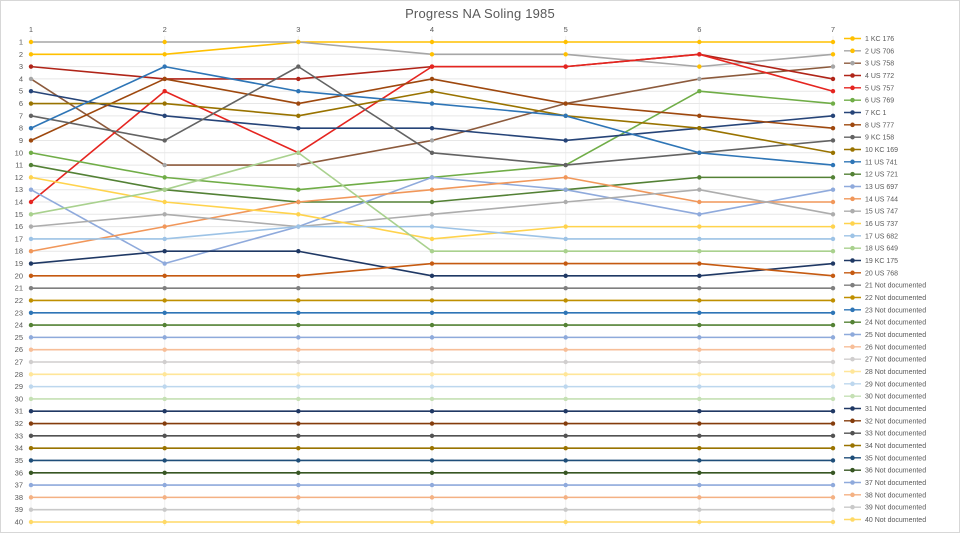 The width and height of the screenshot is (960, 533). What do you see at coordinates (879, 51) in the screenshot?
I see `legend-label: 2 US 706` at bounding box center [879, 51].